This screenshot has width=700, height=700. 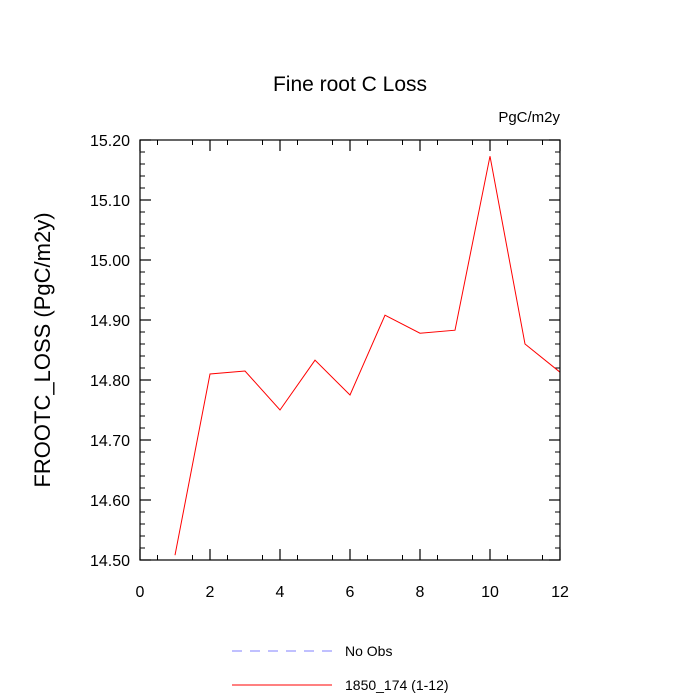 What do you see at coordinates (529, 117) in the screenshot?
I see `units-label: PgC/m2y` at bounding box center [529, 117].